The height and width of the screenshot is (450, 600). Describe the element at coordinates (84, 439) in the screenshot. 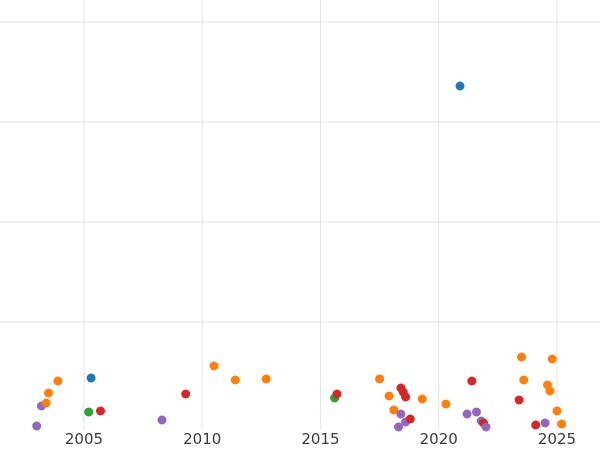

I see `x-tick-label: 2005` at that location.